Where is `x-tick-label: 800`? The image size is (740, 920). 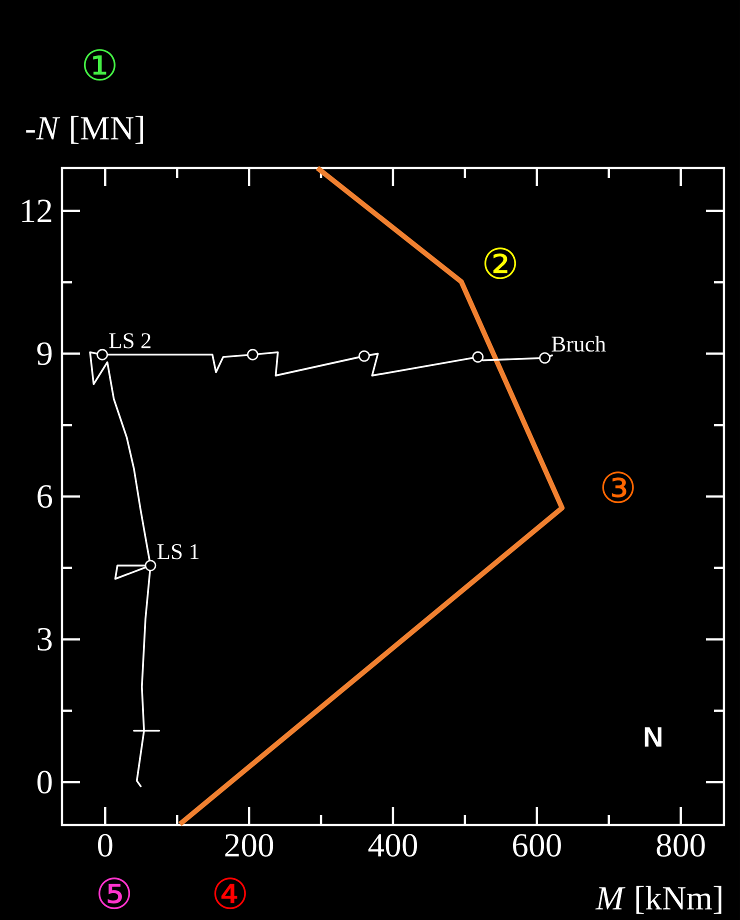 x-tick-label: 800 is located at coordinates (680, 845).